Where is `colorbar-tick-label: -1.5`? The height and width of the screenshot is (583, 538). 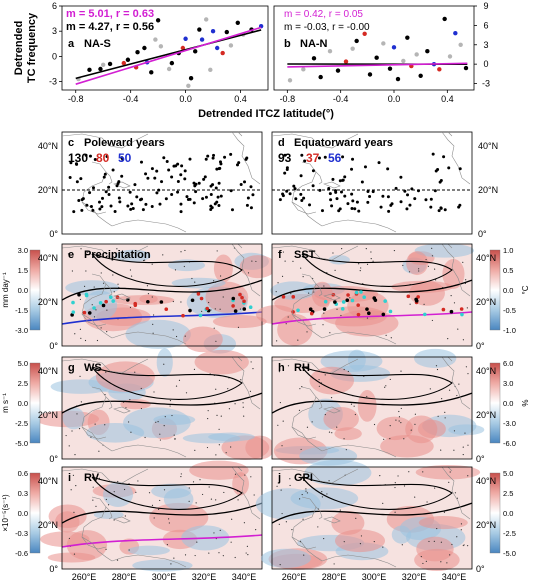
colorbar-tick-label: -1.5 is located at coordinates (21, 310).